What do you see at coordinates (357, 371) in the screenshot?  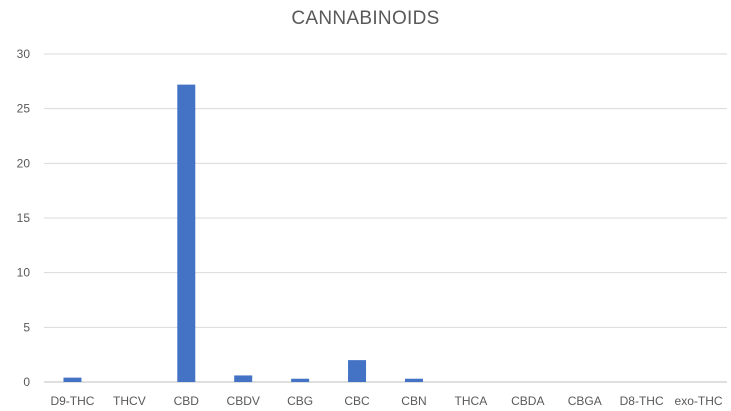 I see `bar-cbc` at bounding box center [357, 371].